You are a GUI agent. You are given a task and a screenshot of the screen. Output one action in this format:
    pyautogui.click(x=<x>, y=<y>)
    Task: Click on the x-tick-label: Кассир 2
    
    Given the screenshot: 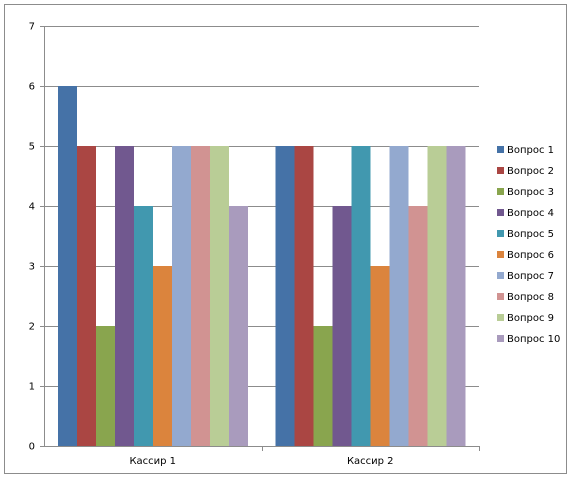 What is the action you would take?
    pyautogui.click(x=370, y=461)
    